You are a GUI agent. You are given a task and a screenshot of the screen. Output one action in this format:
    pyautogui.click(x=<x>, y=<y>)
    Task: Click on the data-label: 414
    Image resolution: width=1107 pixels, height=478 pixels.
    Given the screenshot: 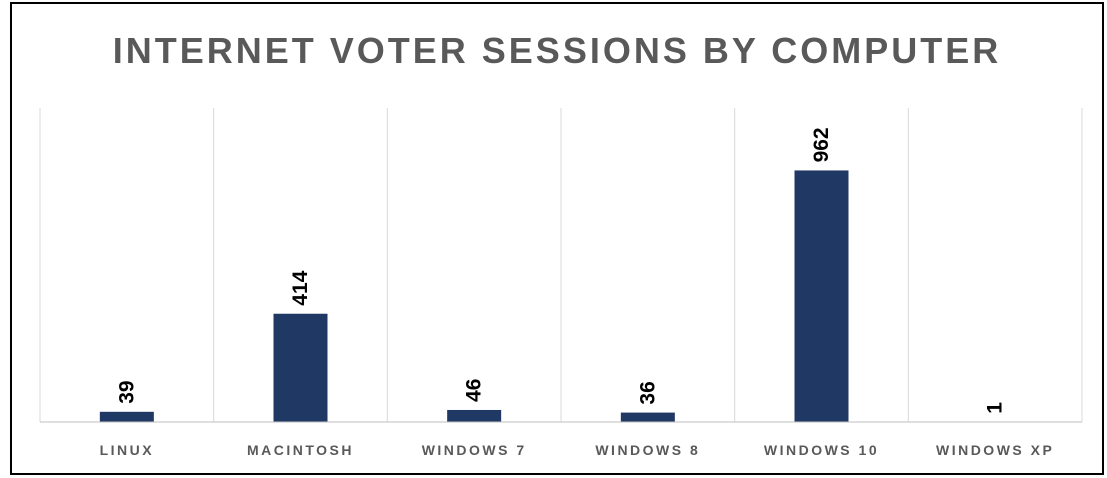 What is the action you would take?
    pyautogui.click(x=300, y=287)
    